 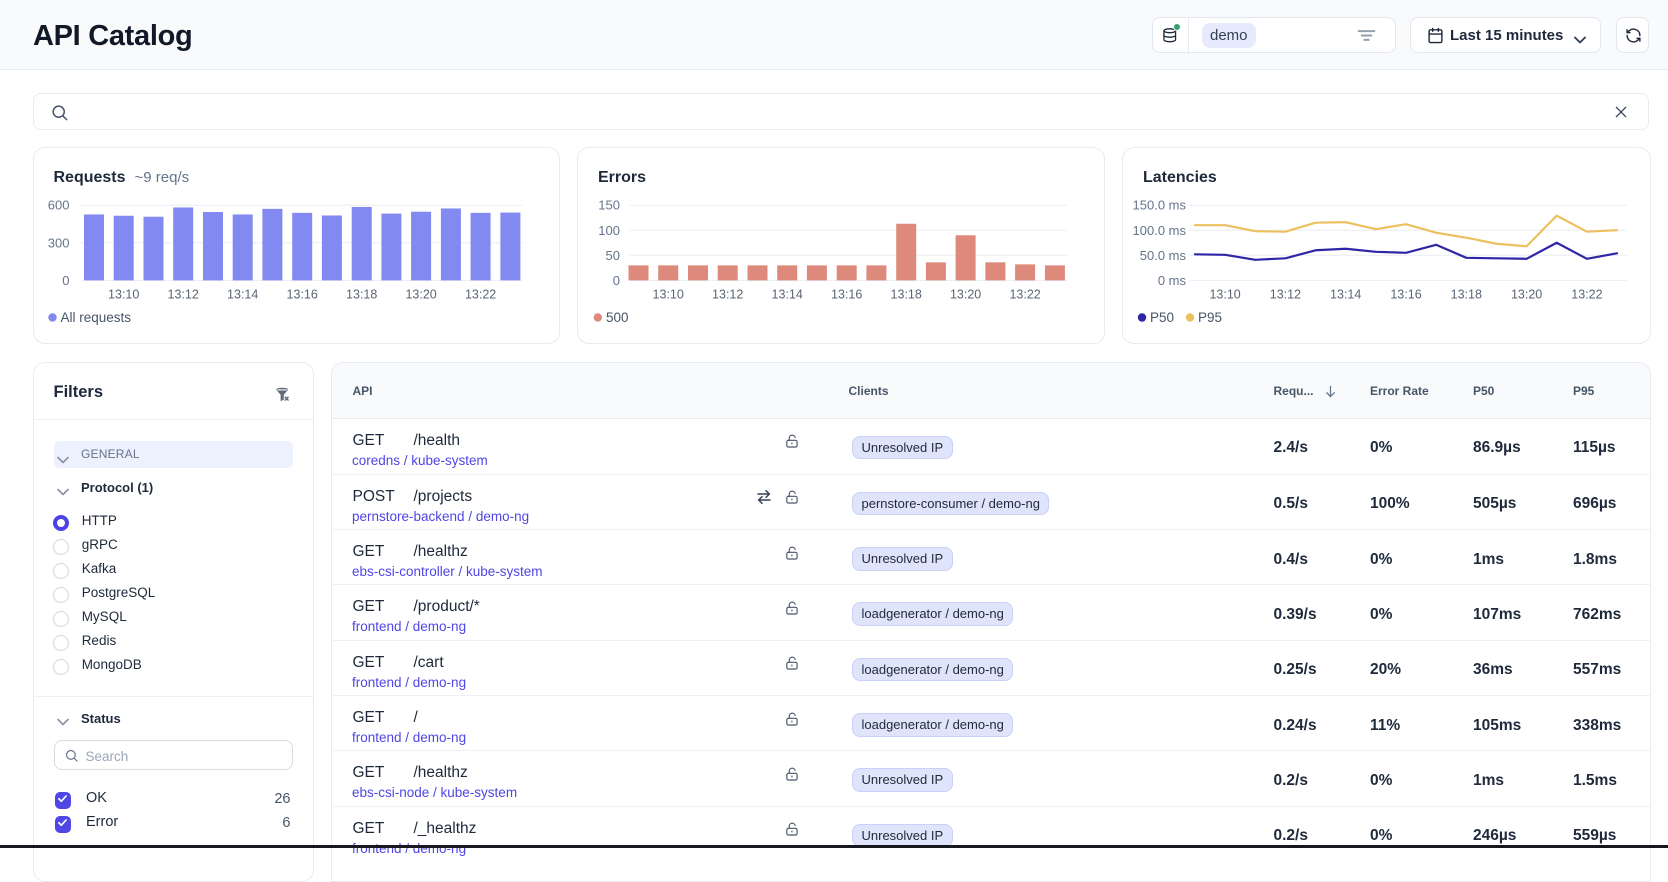 I want to click on svg-text: 50, so click(x=613, y=255).